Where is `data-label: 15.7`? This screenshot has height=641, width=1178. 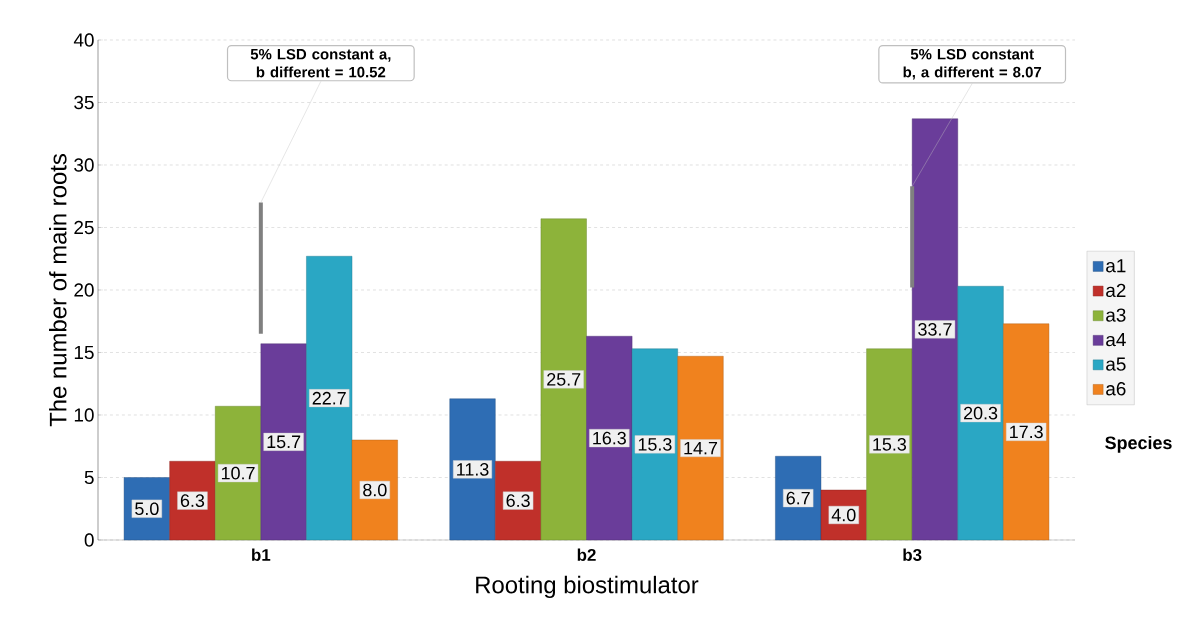 data-label: 15.7 is located at coordinates (284, 442).